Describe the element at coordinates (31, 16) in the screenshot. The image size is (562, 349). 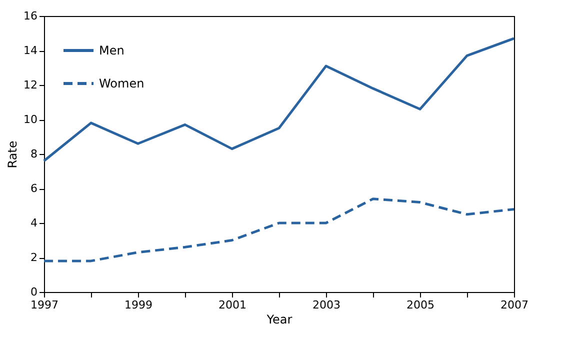
I see `y-tick-label: 16` at that location.